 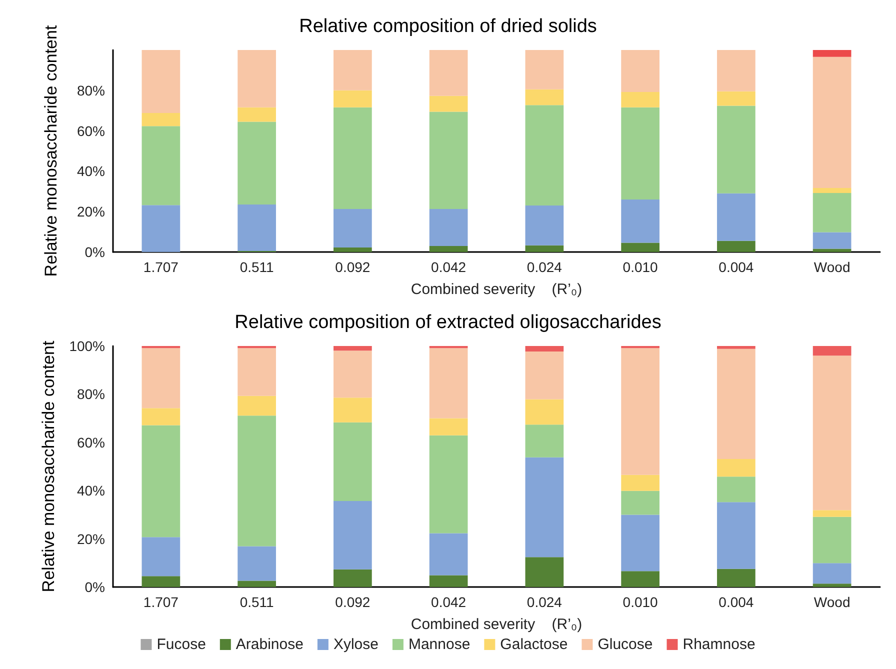 What do you see at coordinates (181, 644) in the screenshot?
I see `legend-label: Fucose` at bounding box center [181, 644].